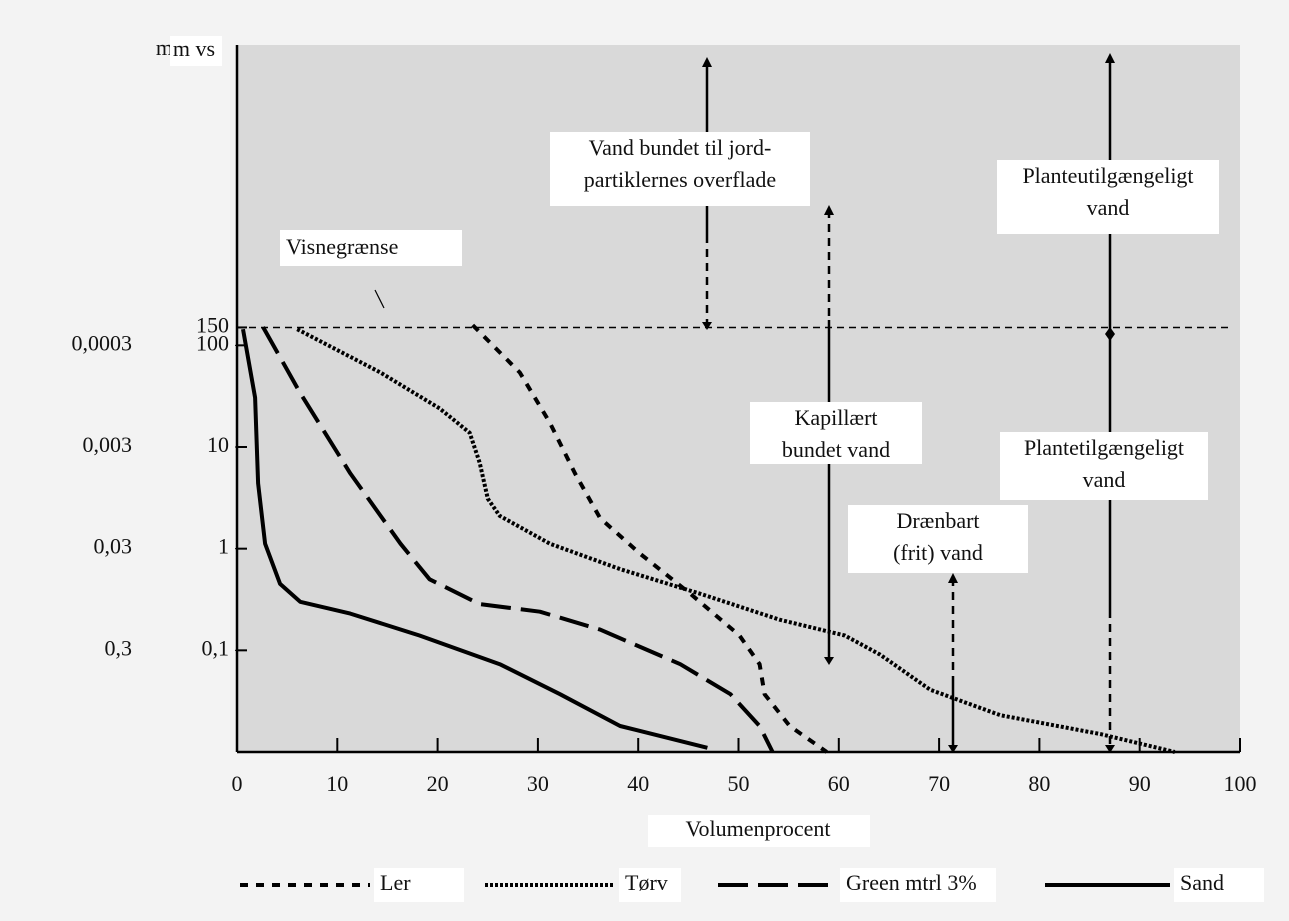 The height and width of the screenshot is (921, 1289). I want to click on y2-tick-label: 0,3, so click(119, 647).